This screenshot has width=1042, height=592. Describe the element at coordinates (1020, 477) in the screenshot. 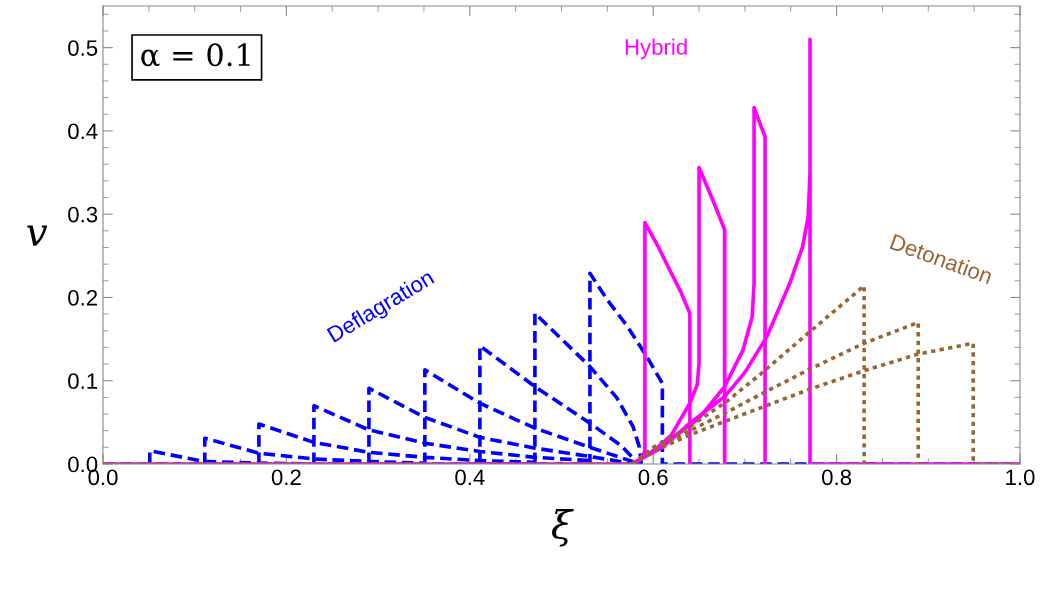

I see `x-tick-label: 1.0` at that location.